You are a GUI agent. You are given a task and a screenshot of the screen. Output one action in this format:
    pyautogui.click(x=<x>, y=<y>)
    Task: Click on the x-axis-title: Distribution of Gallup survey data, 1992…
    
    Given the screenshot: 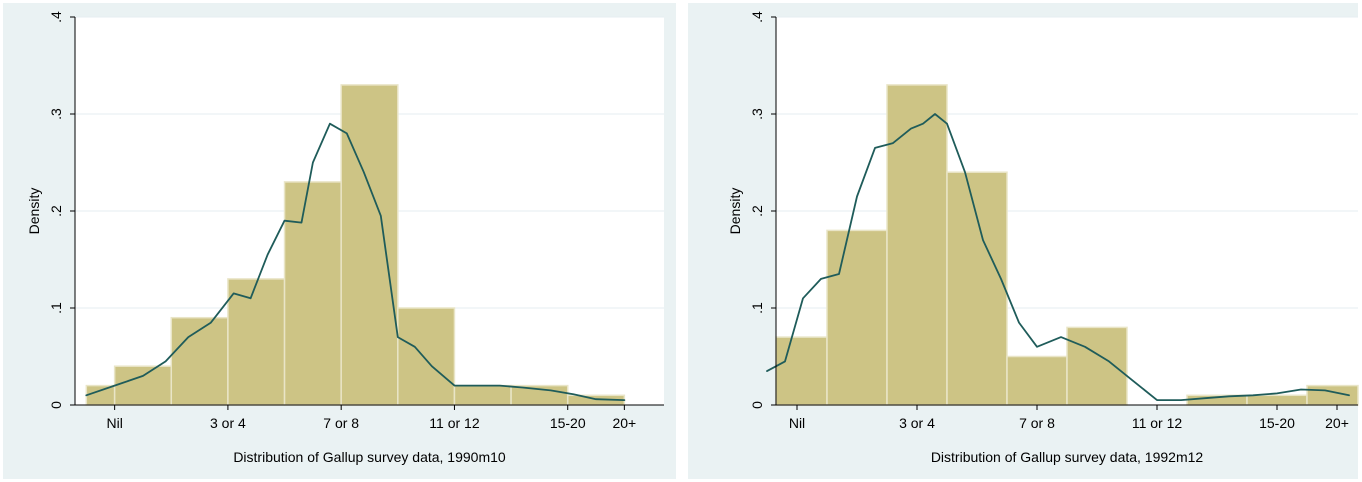 What is the action you would take?
    pyautogui.click(x=1067, y=457)
    